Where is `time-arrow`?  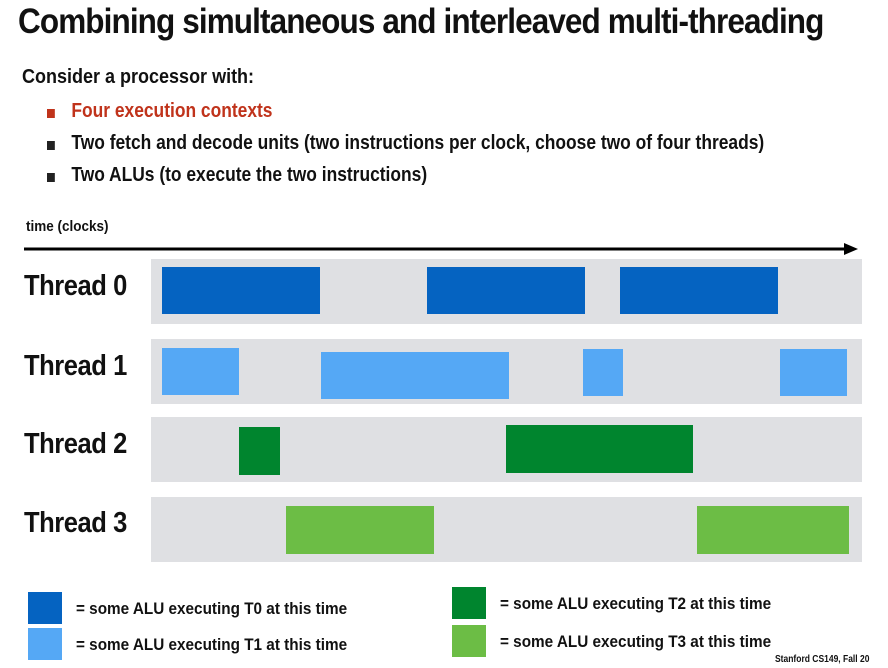 time-arrow is located at coordinates (441, 249).